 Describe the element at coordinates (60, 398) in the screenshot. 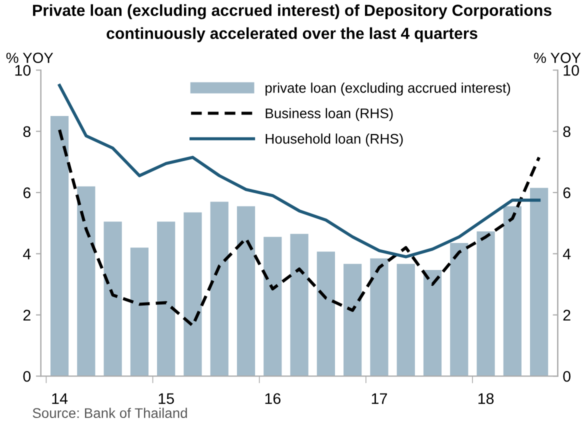

I see `x-tick-label: 14` at that location.